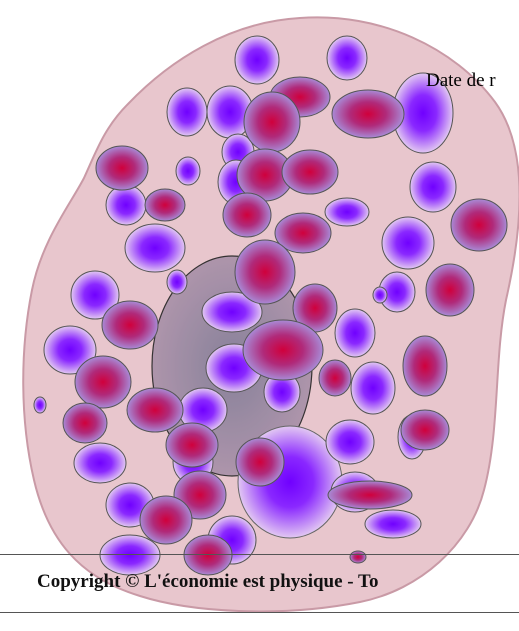  I want to click on date-label: Date de r, so click(461, 80).